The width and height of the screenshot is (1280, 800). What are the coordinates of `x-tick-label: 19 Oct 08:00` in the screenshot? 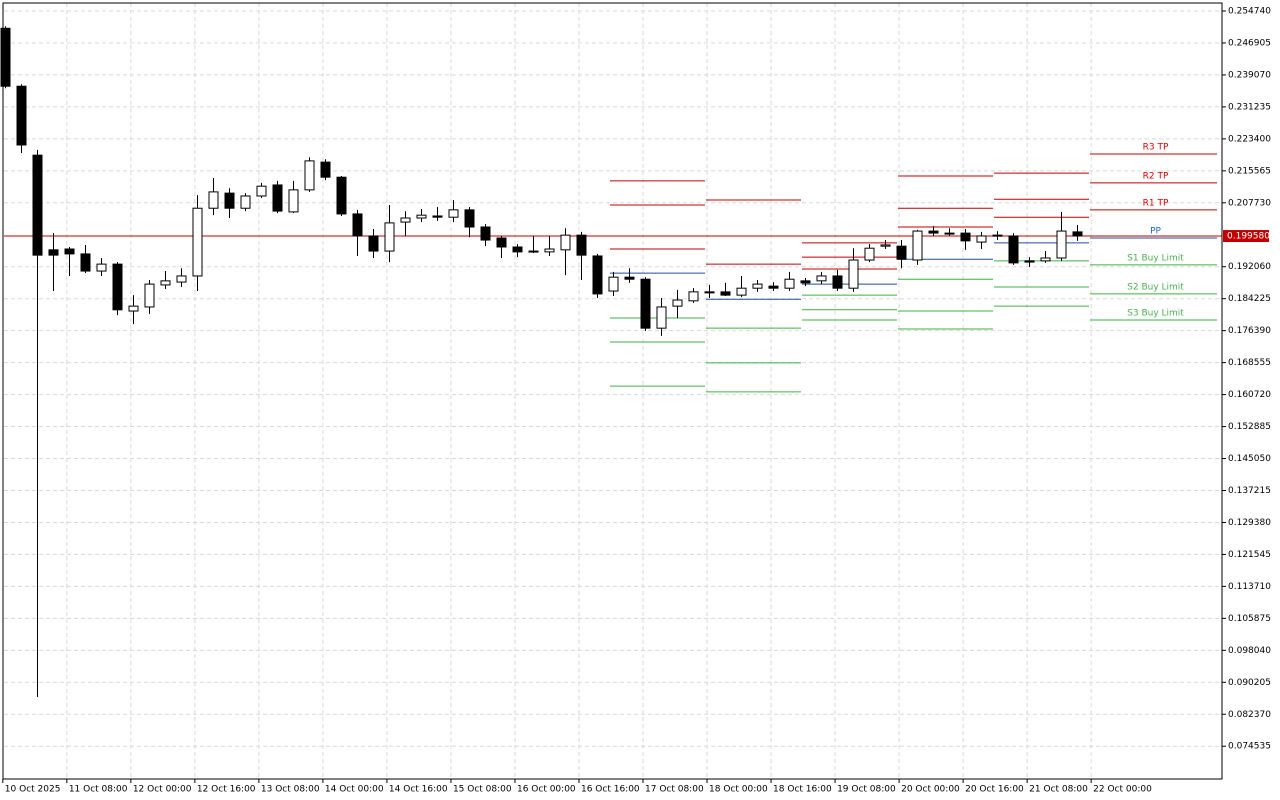 It's located at (866, 790).